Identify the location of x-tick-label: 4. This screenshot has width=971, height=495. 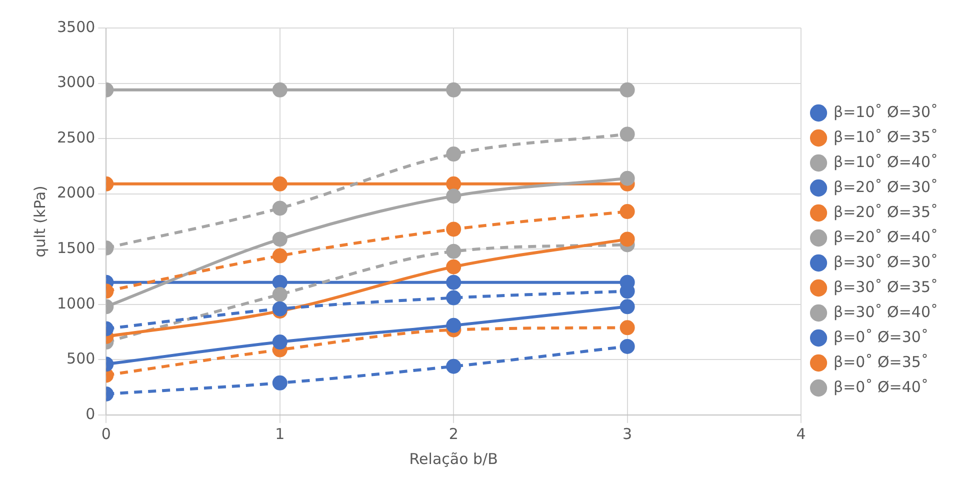
(801, 433).